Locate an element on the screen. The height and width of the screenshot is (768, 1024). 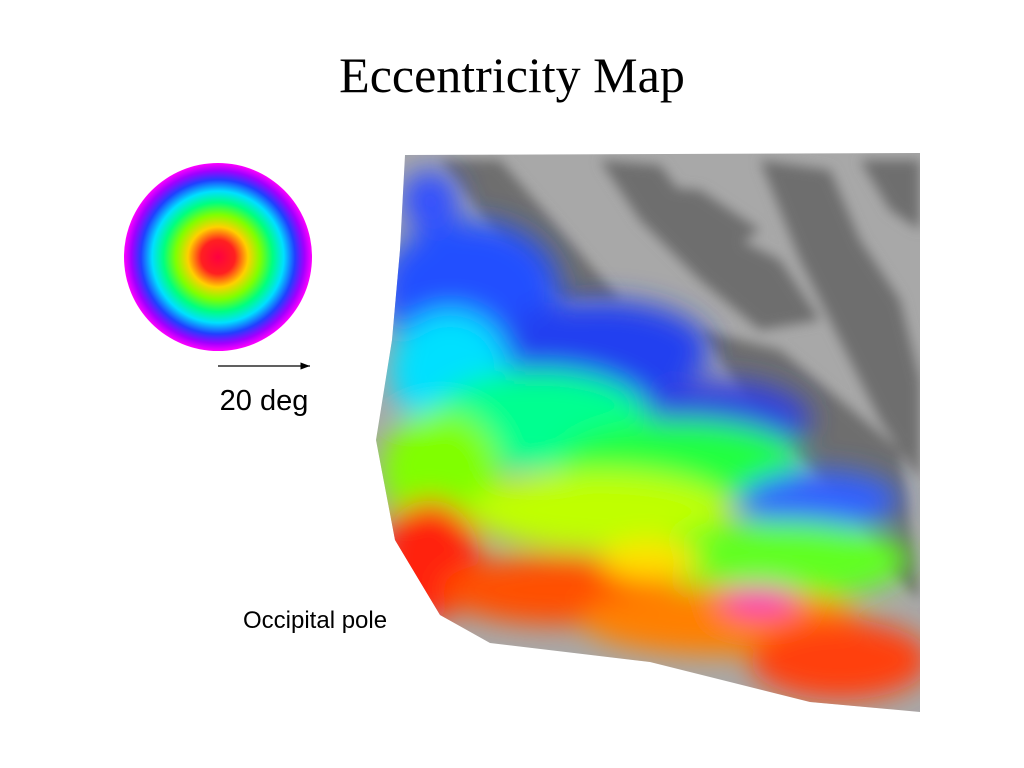
slide-title: Eccentricity Map is located at coordinates (512, 75).